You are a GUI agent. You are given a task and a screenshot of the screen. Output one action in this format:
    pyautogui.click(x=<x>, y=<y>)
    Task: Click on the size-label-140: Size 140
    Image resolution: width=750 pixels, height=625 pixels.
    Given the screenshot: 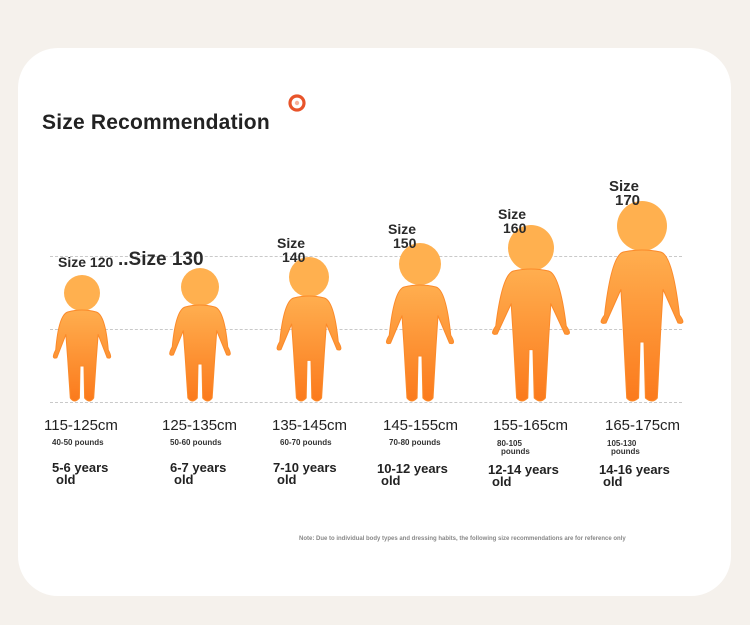 What is the action you would take?
    pyautogui.click(x=291, y=250)
    